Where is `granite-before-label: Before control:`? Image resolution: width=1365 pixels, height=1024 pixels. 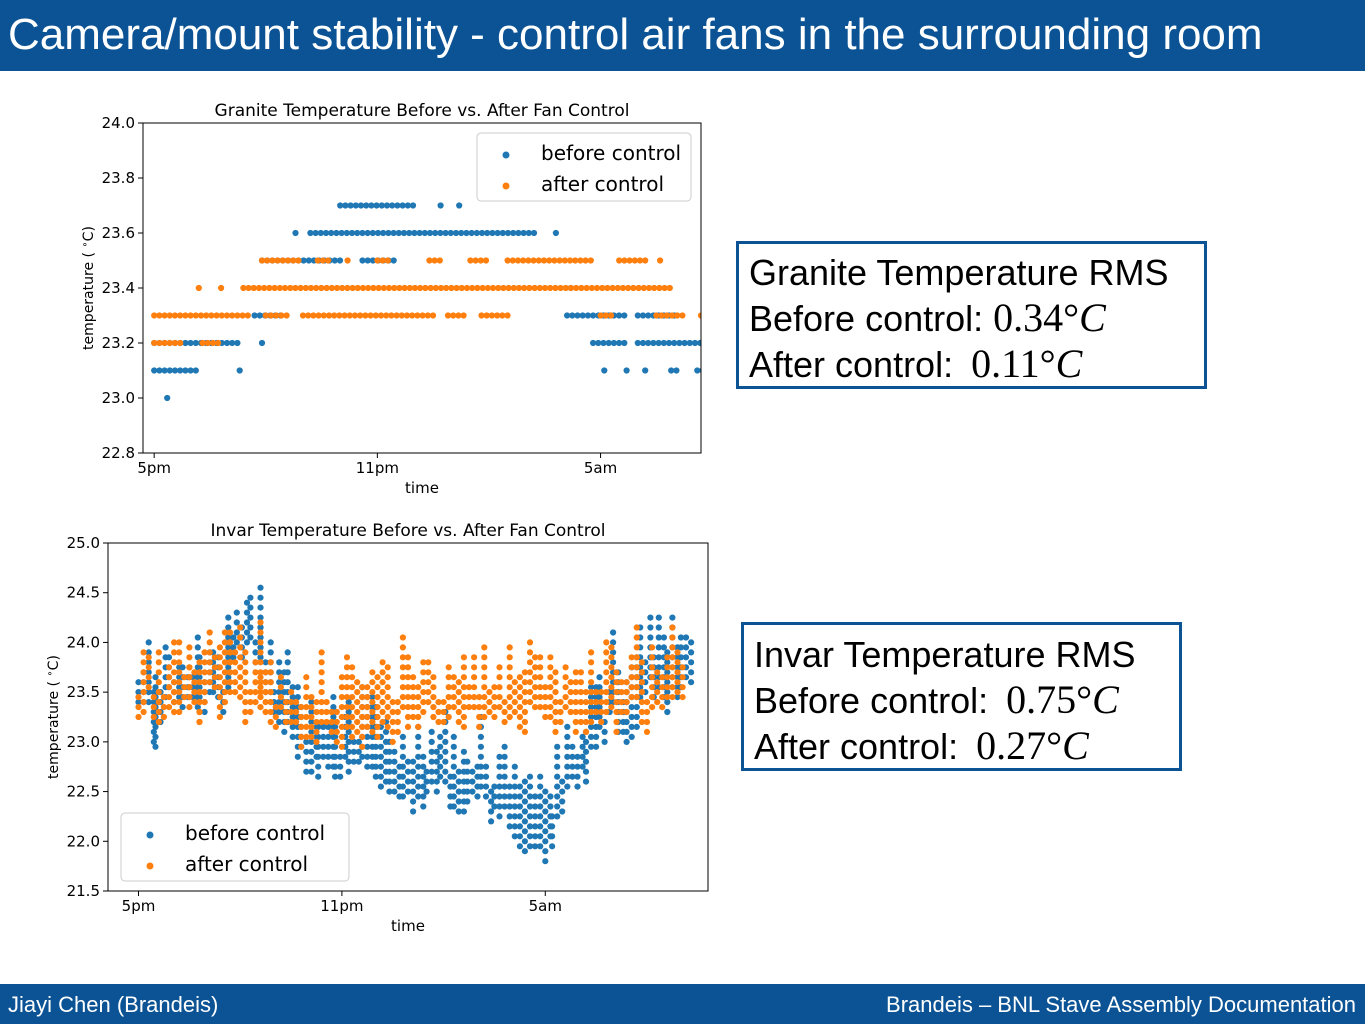 granite-before-label: Before control: is located at coordinates (866, 318).